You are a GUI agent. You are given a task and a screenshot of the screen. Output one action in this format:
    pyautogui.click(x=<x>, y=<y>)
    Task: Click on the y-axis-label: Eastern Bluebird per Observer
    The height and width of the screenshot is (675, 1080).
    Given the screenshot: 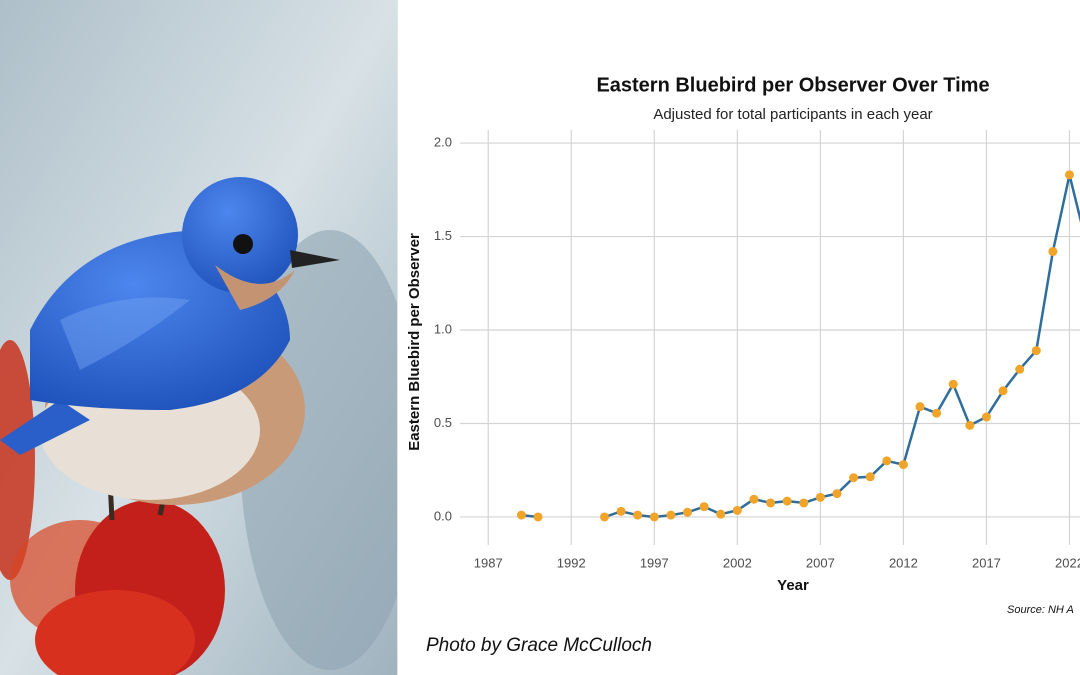 What is the action you would take?
    pyautogui.click(x=414, y=342)
    